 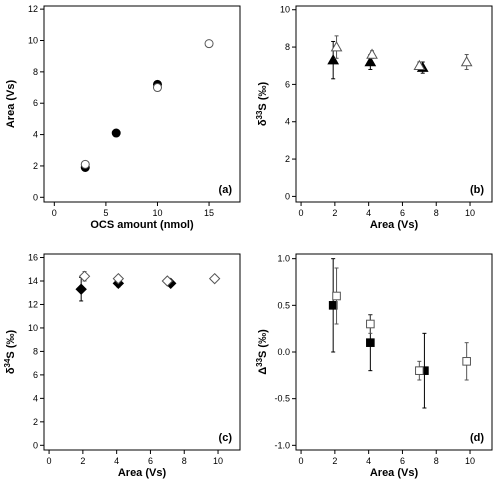 I want to click on x-tick-label: 5, so click(x=105, y=213).